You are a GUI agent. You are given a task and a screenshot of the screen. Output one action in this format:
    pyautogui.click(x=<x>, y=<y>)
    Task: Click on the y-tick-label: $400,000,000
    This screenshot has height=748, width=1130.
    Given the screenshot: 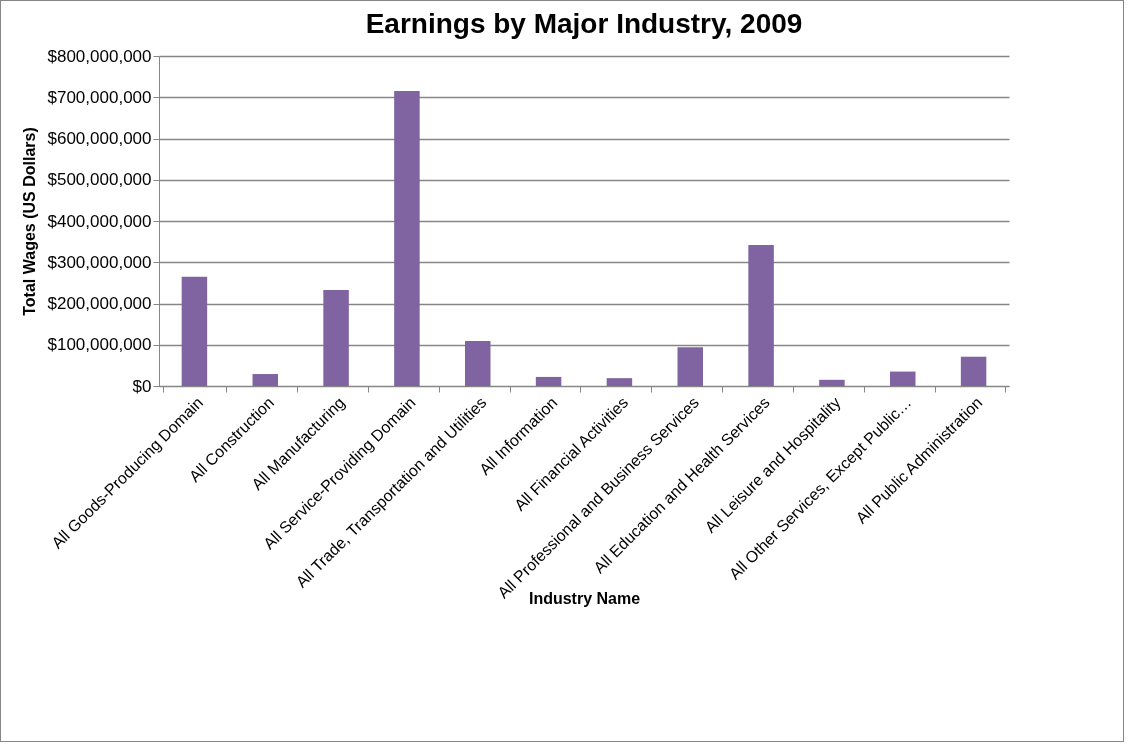 What is the action you would take?
    pyautogui.click(x=99, y=221)
    